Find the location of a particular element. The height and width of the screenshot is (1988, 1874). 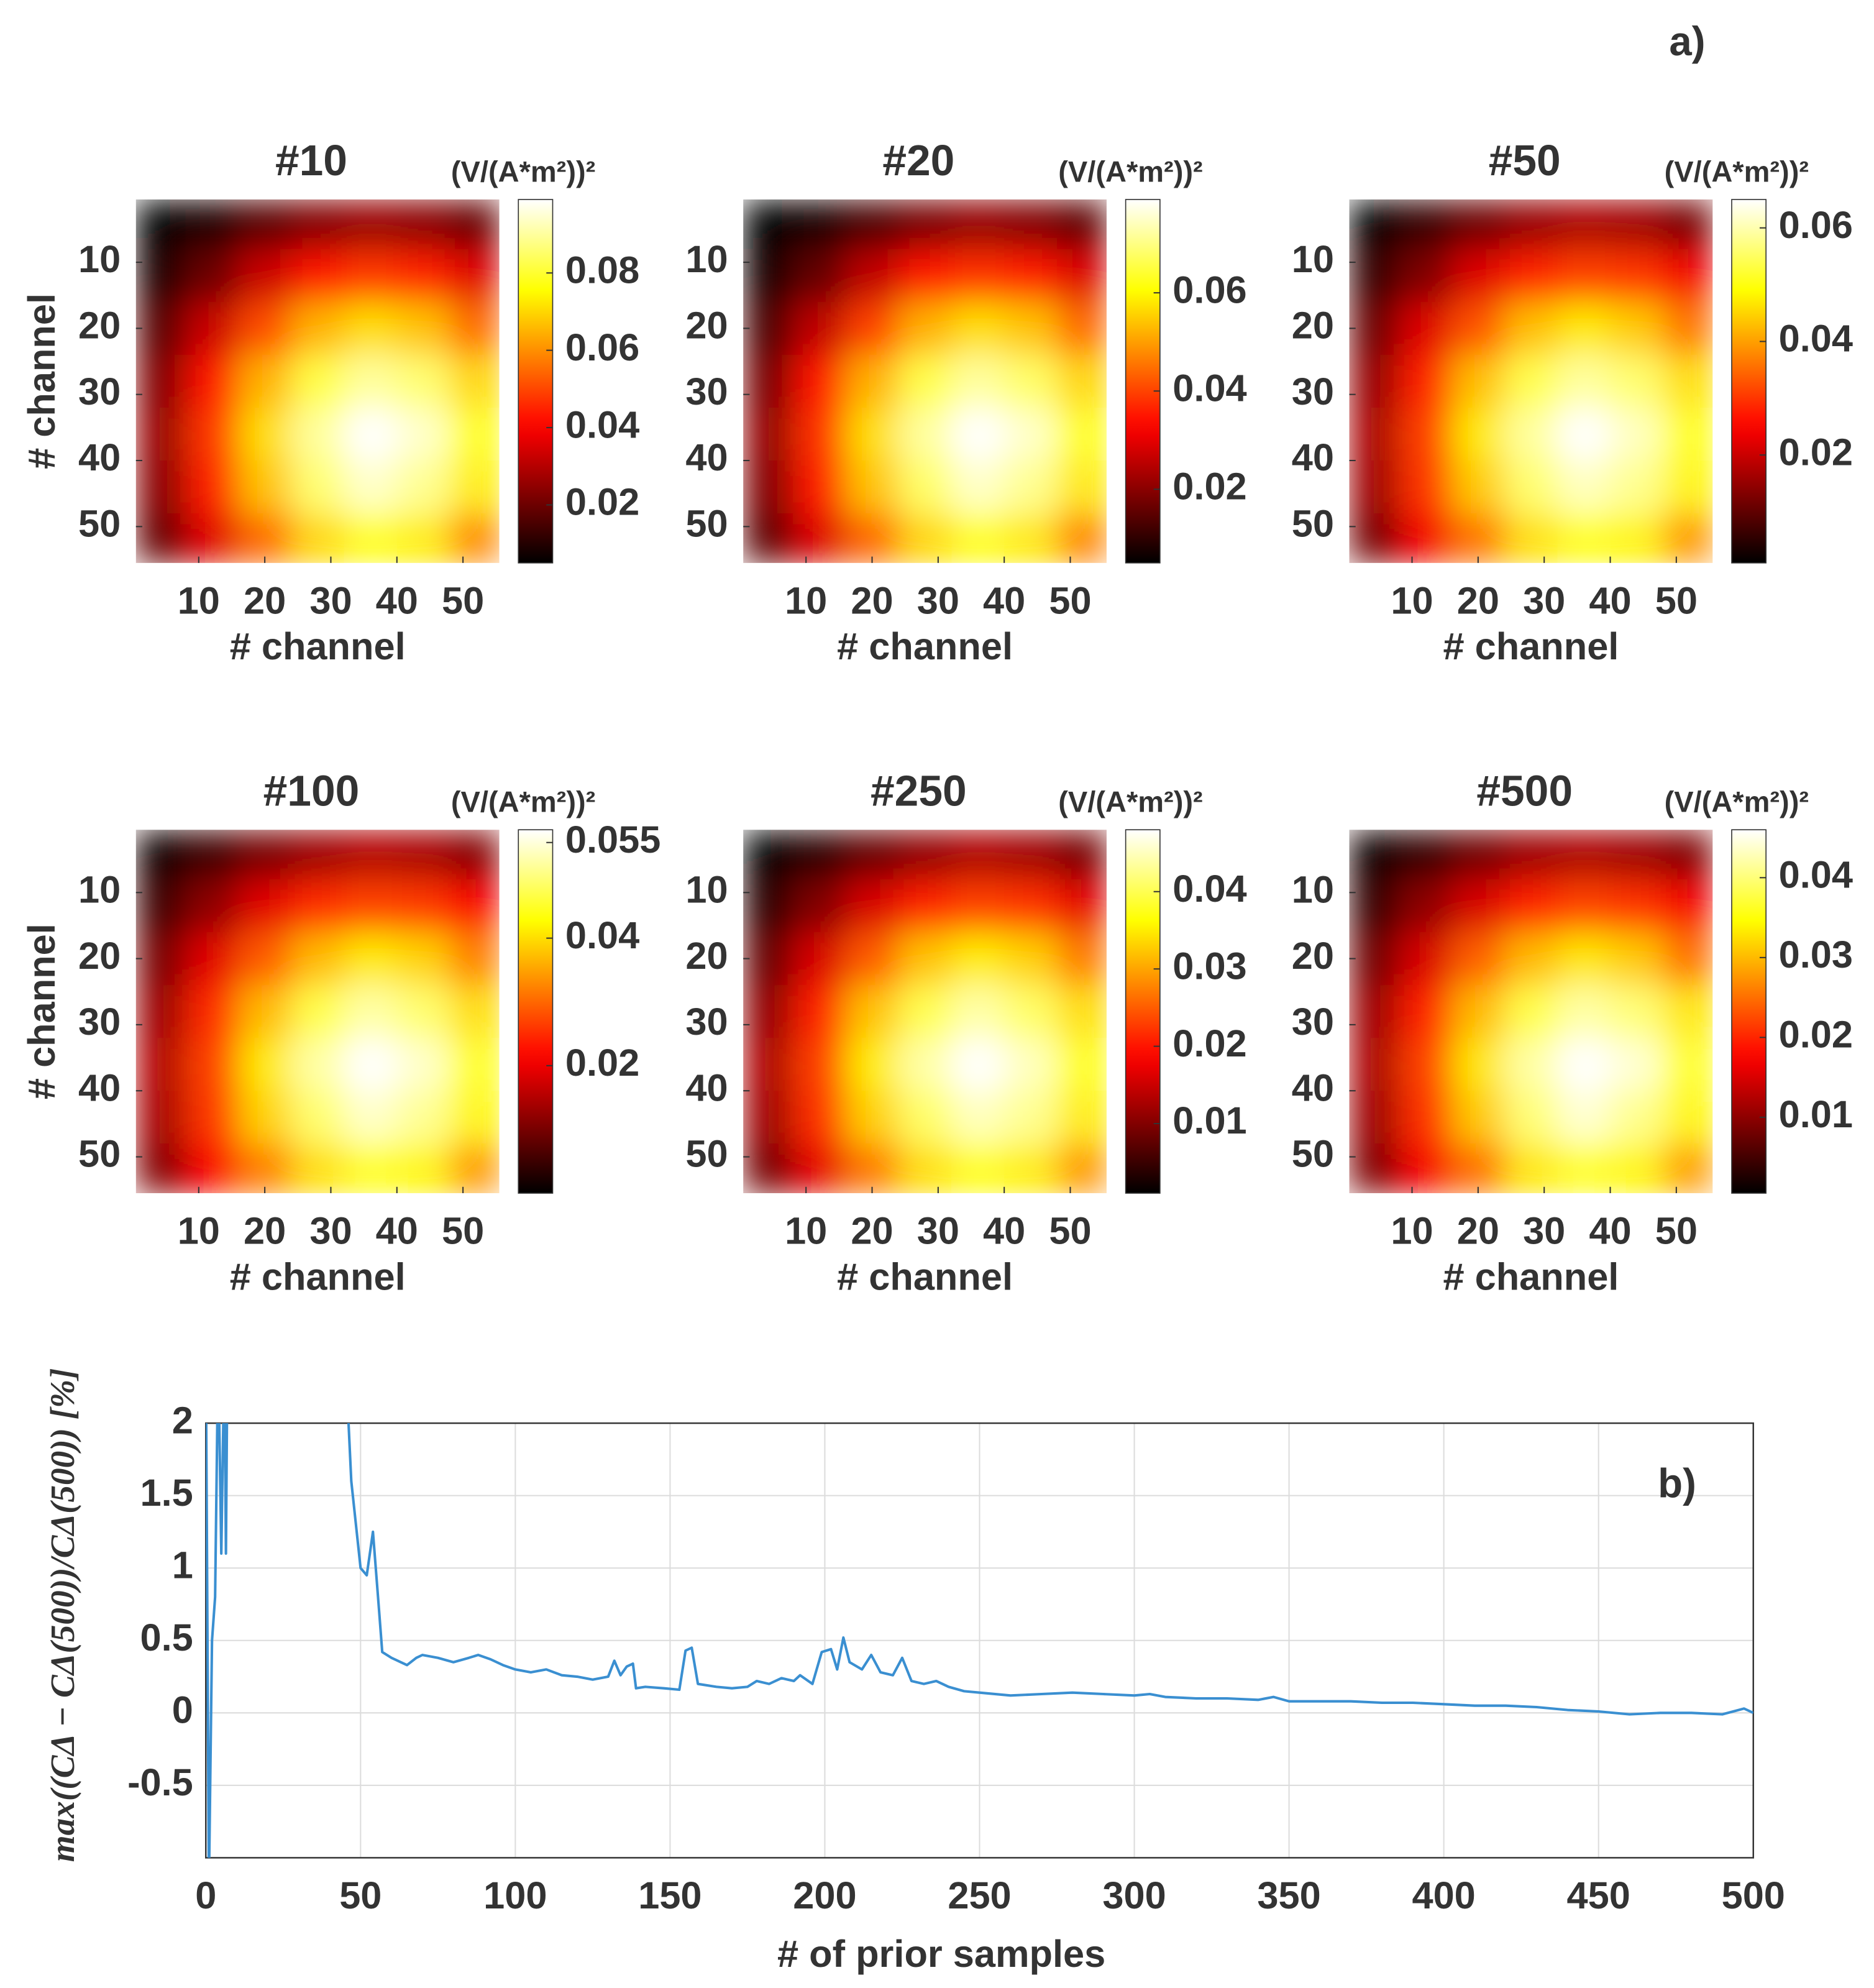

colorbar-label: (V/(A*m²))² is located at coordinates (1737, 172).